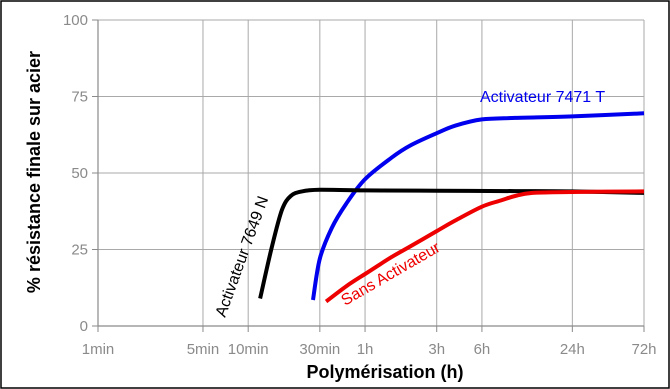 Image resolution: width=670 pixels, height=389 pixels. What do you see at coordinates (319, 349) in the screenshot?
I see `x-tick-label: 30min` at bounding box center [319, 349].